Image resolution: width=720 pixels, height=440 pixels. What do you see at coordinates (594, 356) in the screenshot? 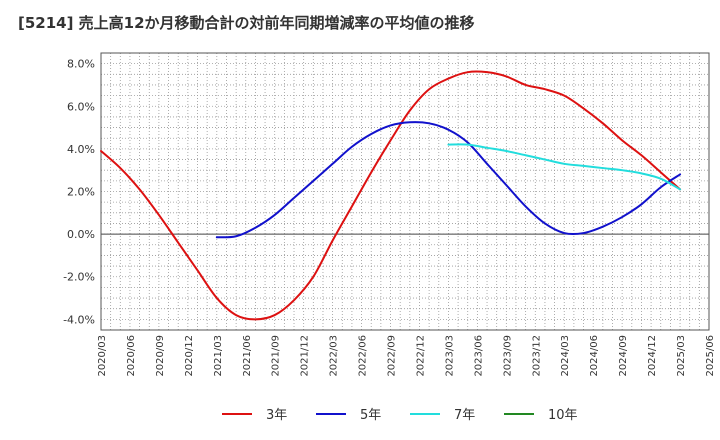
I see `x-tick-label: 2024/06` at bounding box center [594, 356].